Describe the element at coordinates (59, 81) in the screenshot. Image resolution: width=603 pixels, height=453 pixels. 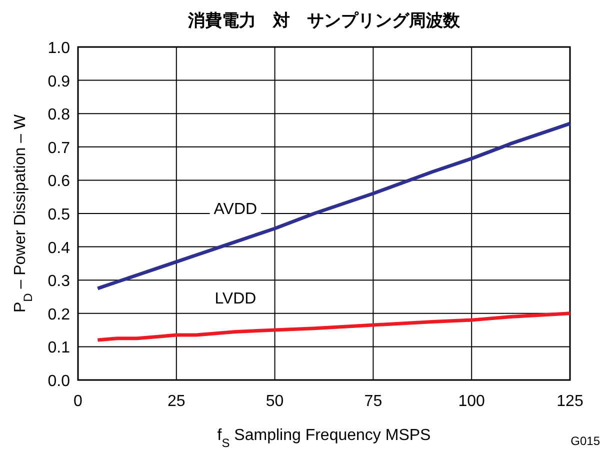
I see `y-tick-label: 0.9` at that location.